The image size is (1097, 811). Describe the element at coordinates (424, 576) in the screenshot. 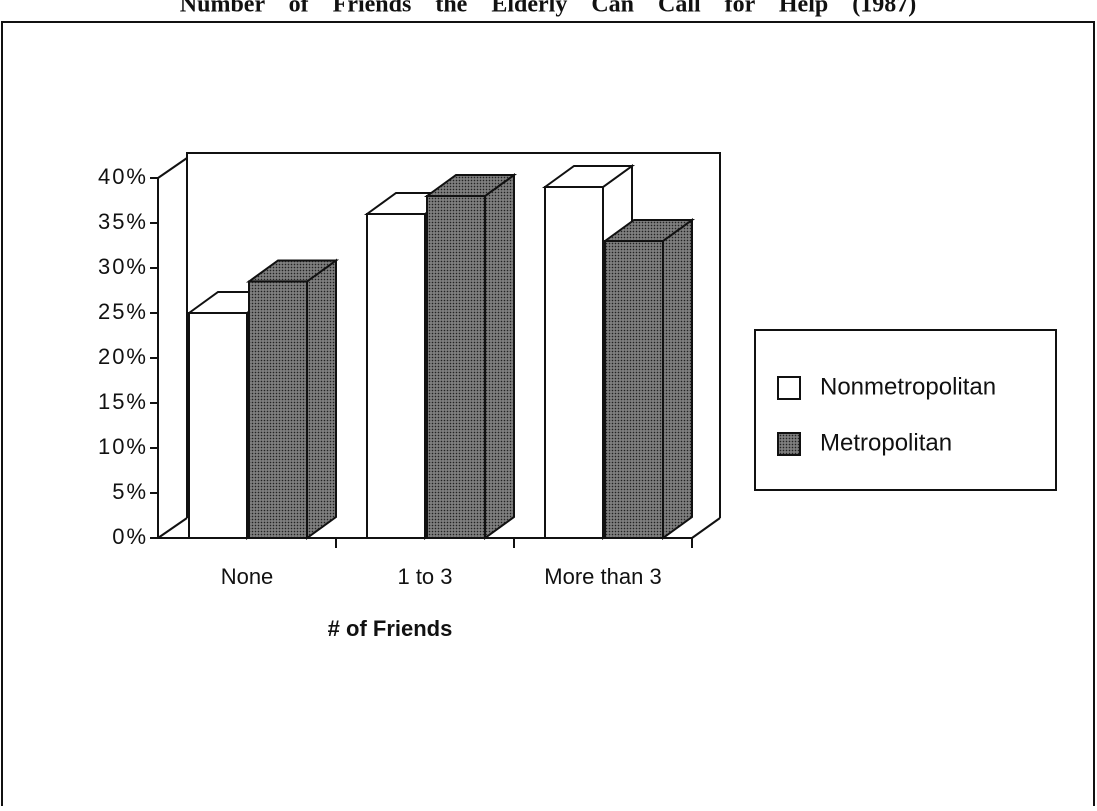

I see `x-tick-label: 1 to 3` at that location.